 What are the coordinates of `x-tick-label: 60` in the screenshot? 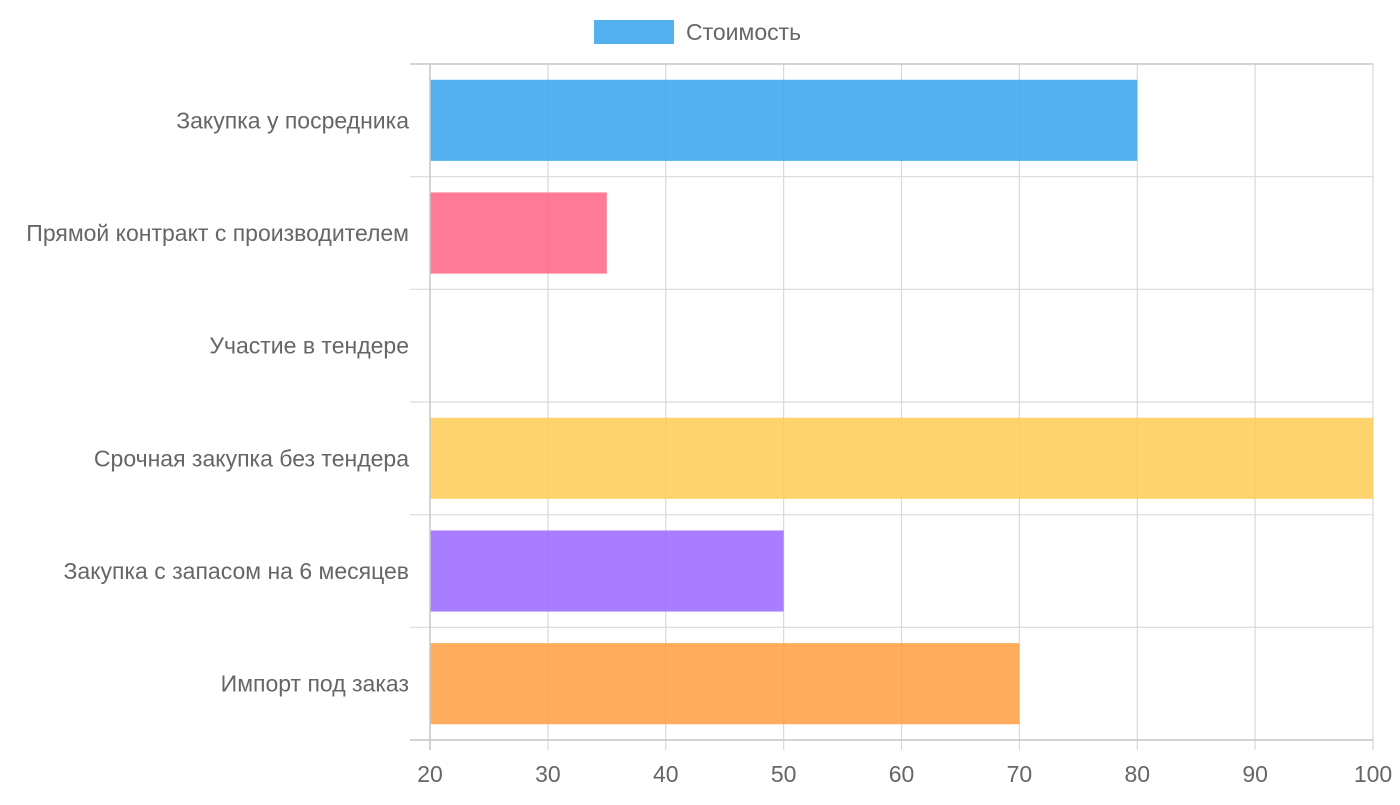 It's located at (902, 774).